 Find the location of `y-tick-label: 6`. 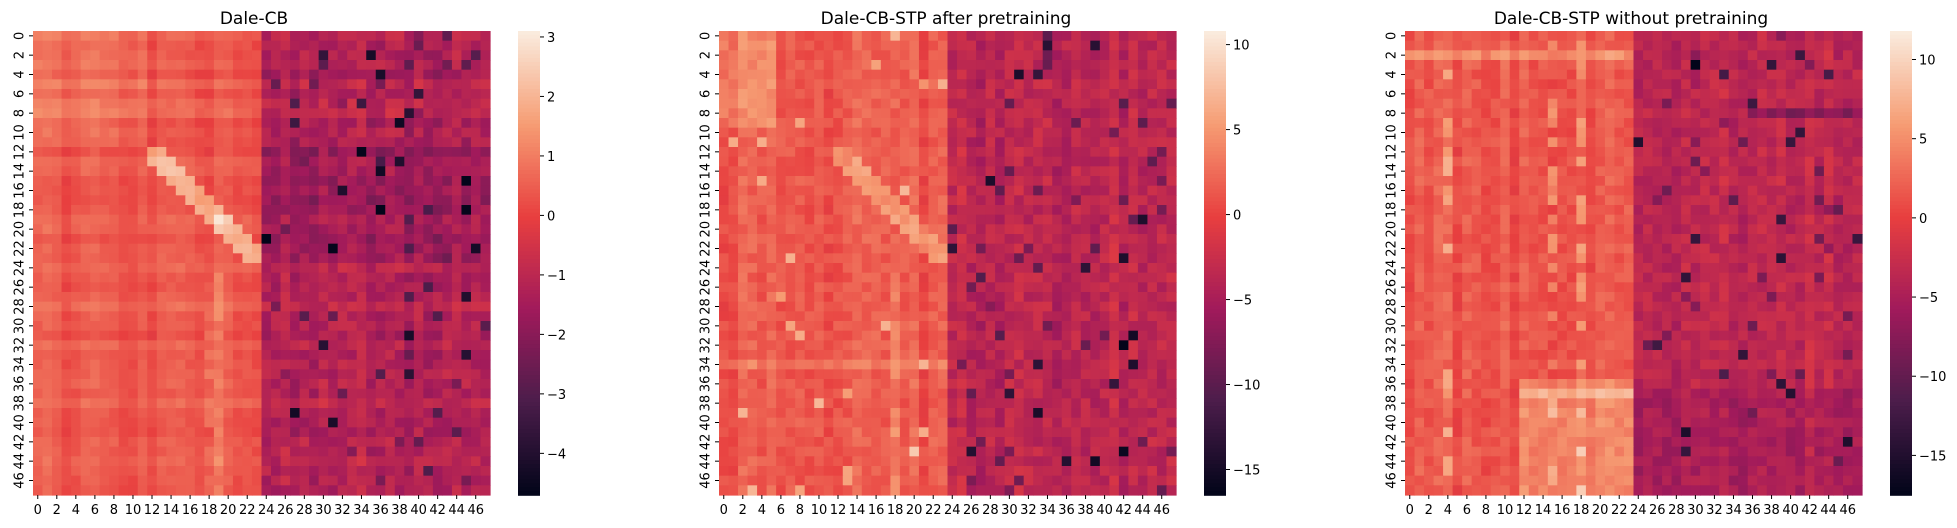

y-tick-label: 6 is located at coordinates (706, 94).